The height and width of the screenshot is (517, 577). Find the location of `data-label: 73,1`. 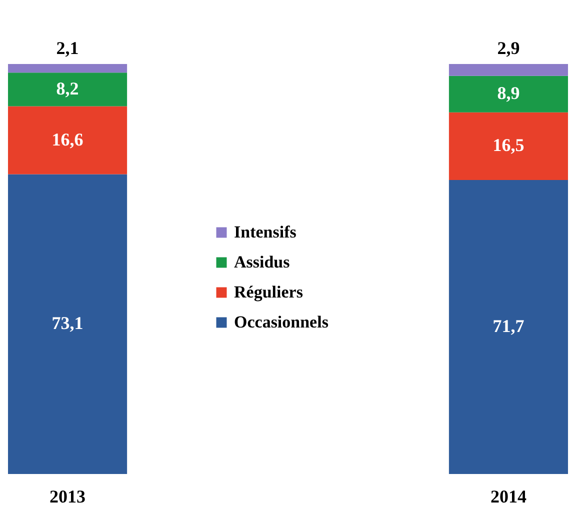

data-label: 73,1 is located at coordinates (68, 323).